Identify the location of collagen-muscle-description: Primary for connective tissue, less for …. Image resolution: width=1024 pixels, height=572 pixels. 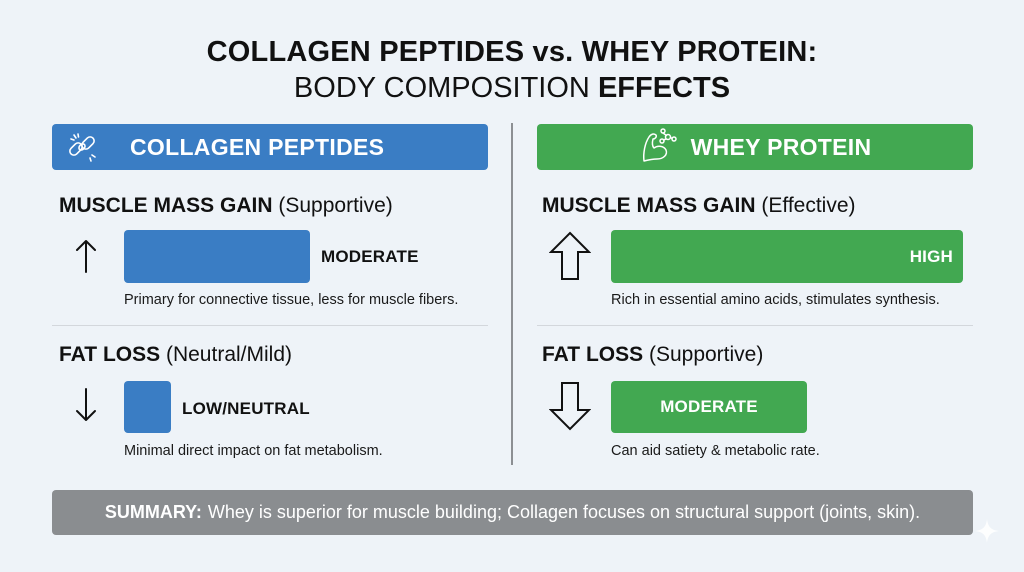
(291, 300).